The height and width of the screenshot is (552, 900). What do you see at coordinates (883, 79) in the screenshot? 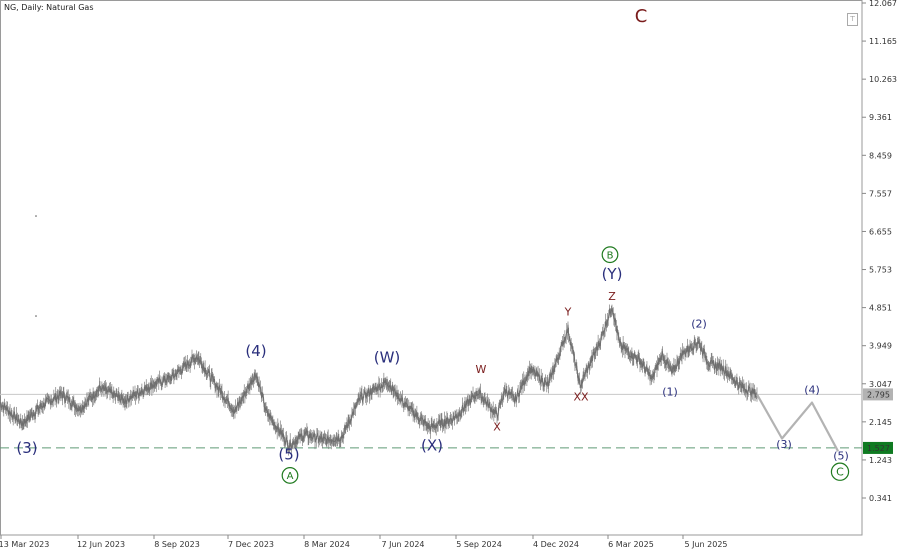
I see `y-tick-label: 10.263` at bounding box center [883, 79].